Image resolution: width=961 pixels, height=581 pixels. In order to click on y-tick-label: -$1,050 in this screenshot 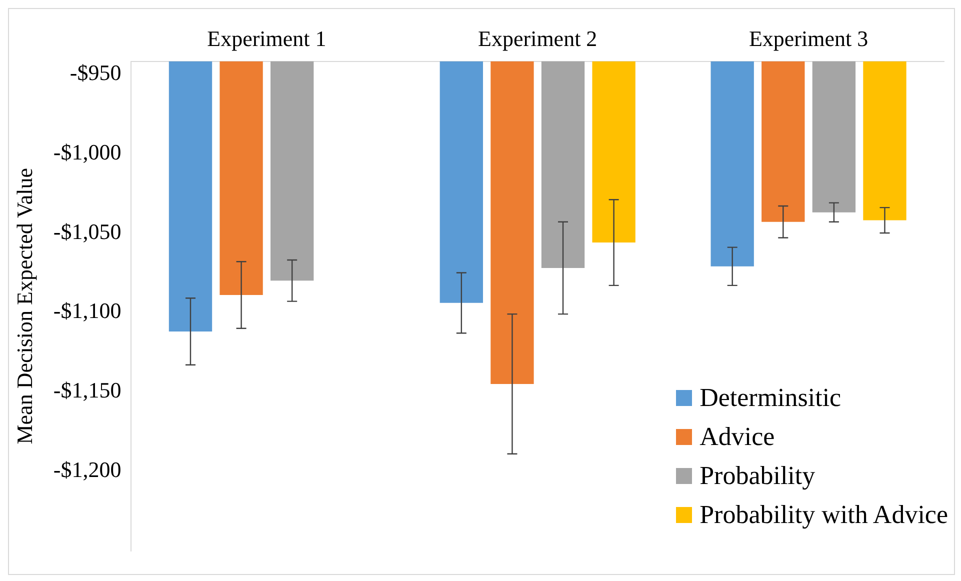, I will do `click(87, 231)`.